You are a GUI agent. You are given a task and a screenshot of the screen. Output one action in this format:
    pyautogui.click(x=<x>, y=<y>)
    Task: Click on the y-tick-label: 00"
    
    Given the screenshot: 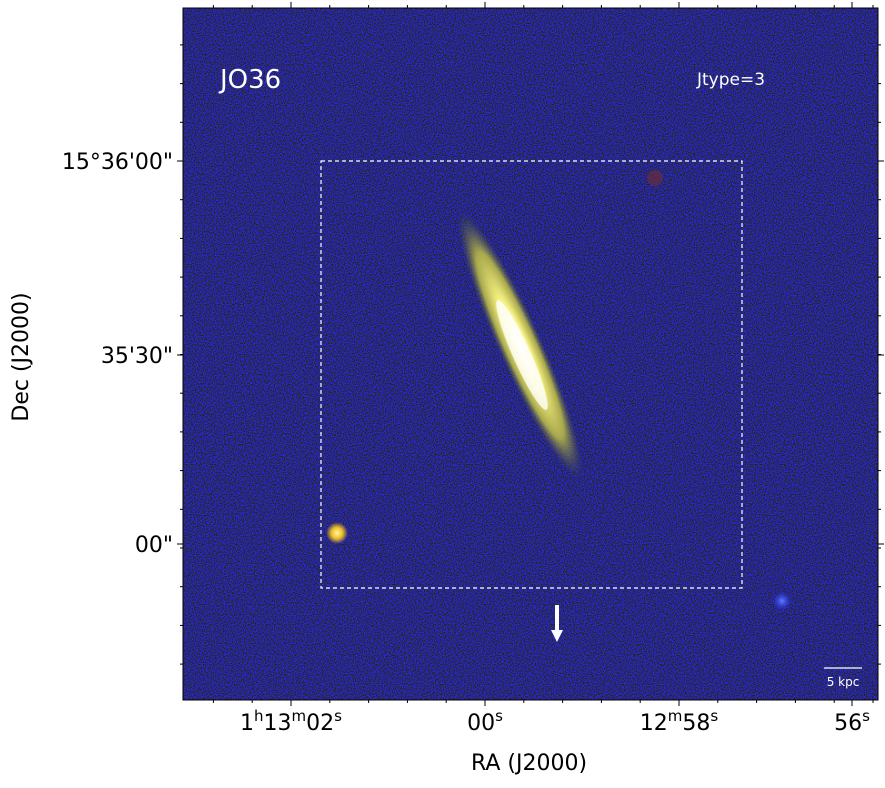 What is the action you would take?
    pyautogui.click(x=154, y=545)
    